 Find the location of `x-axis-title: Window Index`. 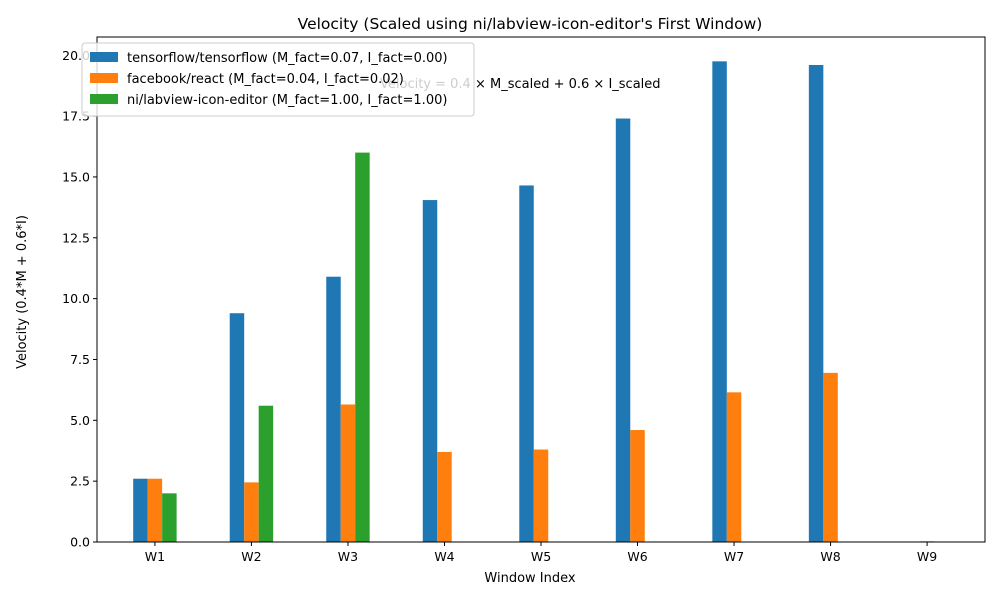

x-axis-title: Window Index is located at coordinates (529, 578).